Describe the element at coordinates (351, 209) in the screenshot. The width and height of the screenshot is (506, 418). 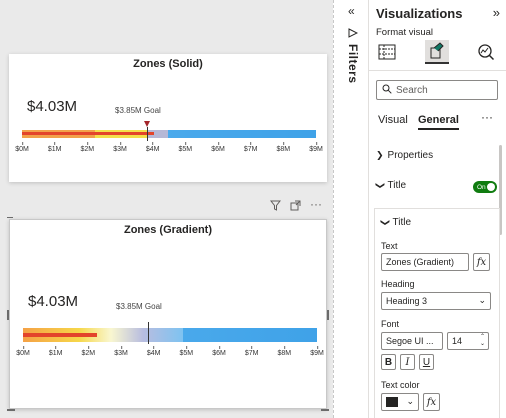
I see `filters-pane-collapsed: « Filters` at that location.